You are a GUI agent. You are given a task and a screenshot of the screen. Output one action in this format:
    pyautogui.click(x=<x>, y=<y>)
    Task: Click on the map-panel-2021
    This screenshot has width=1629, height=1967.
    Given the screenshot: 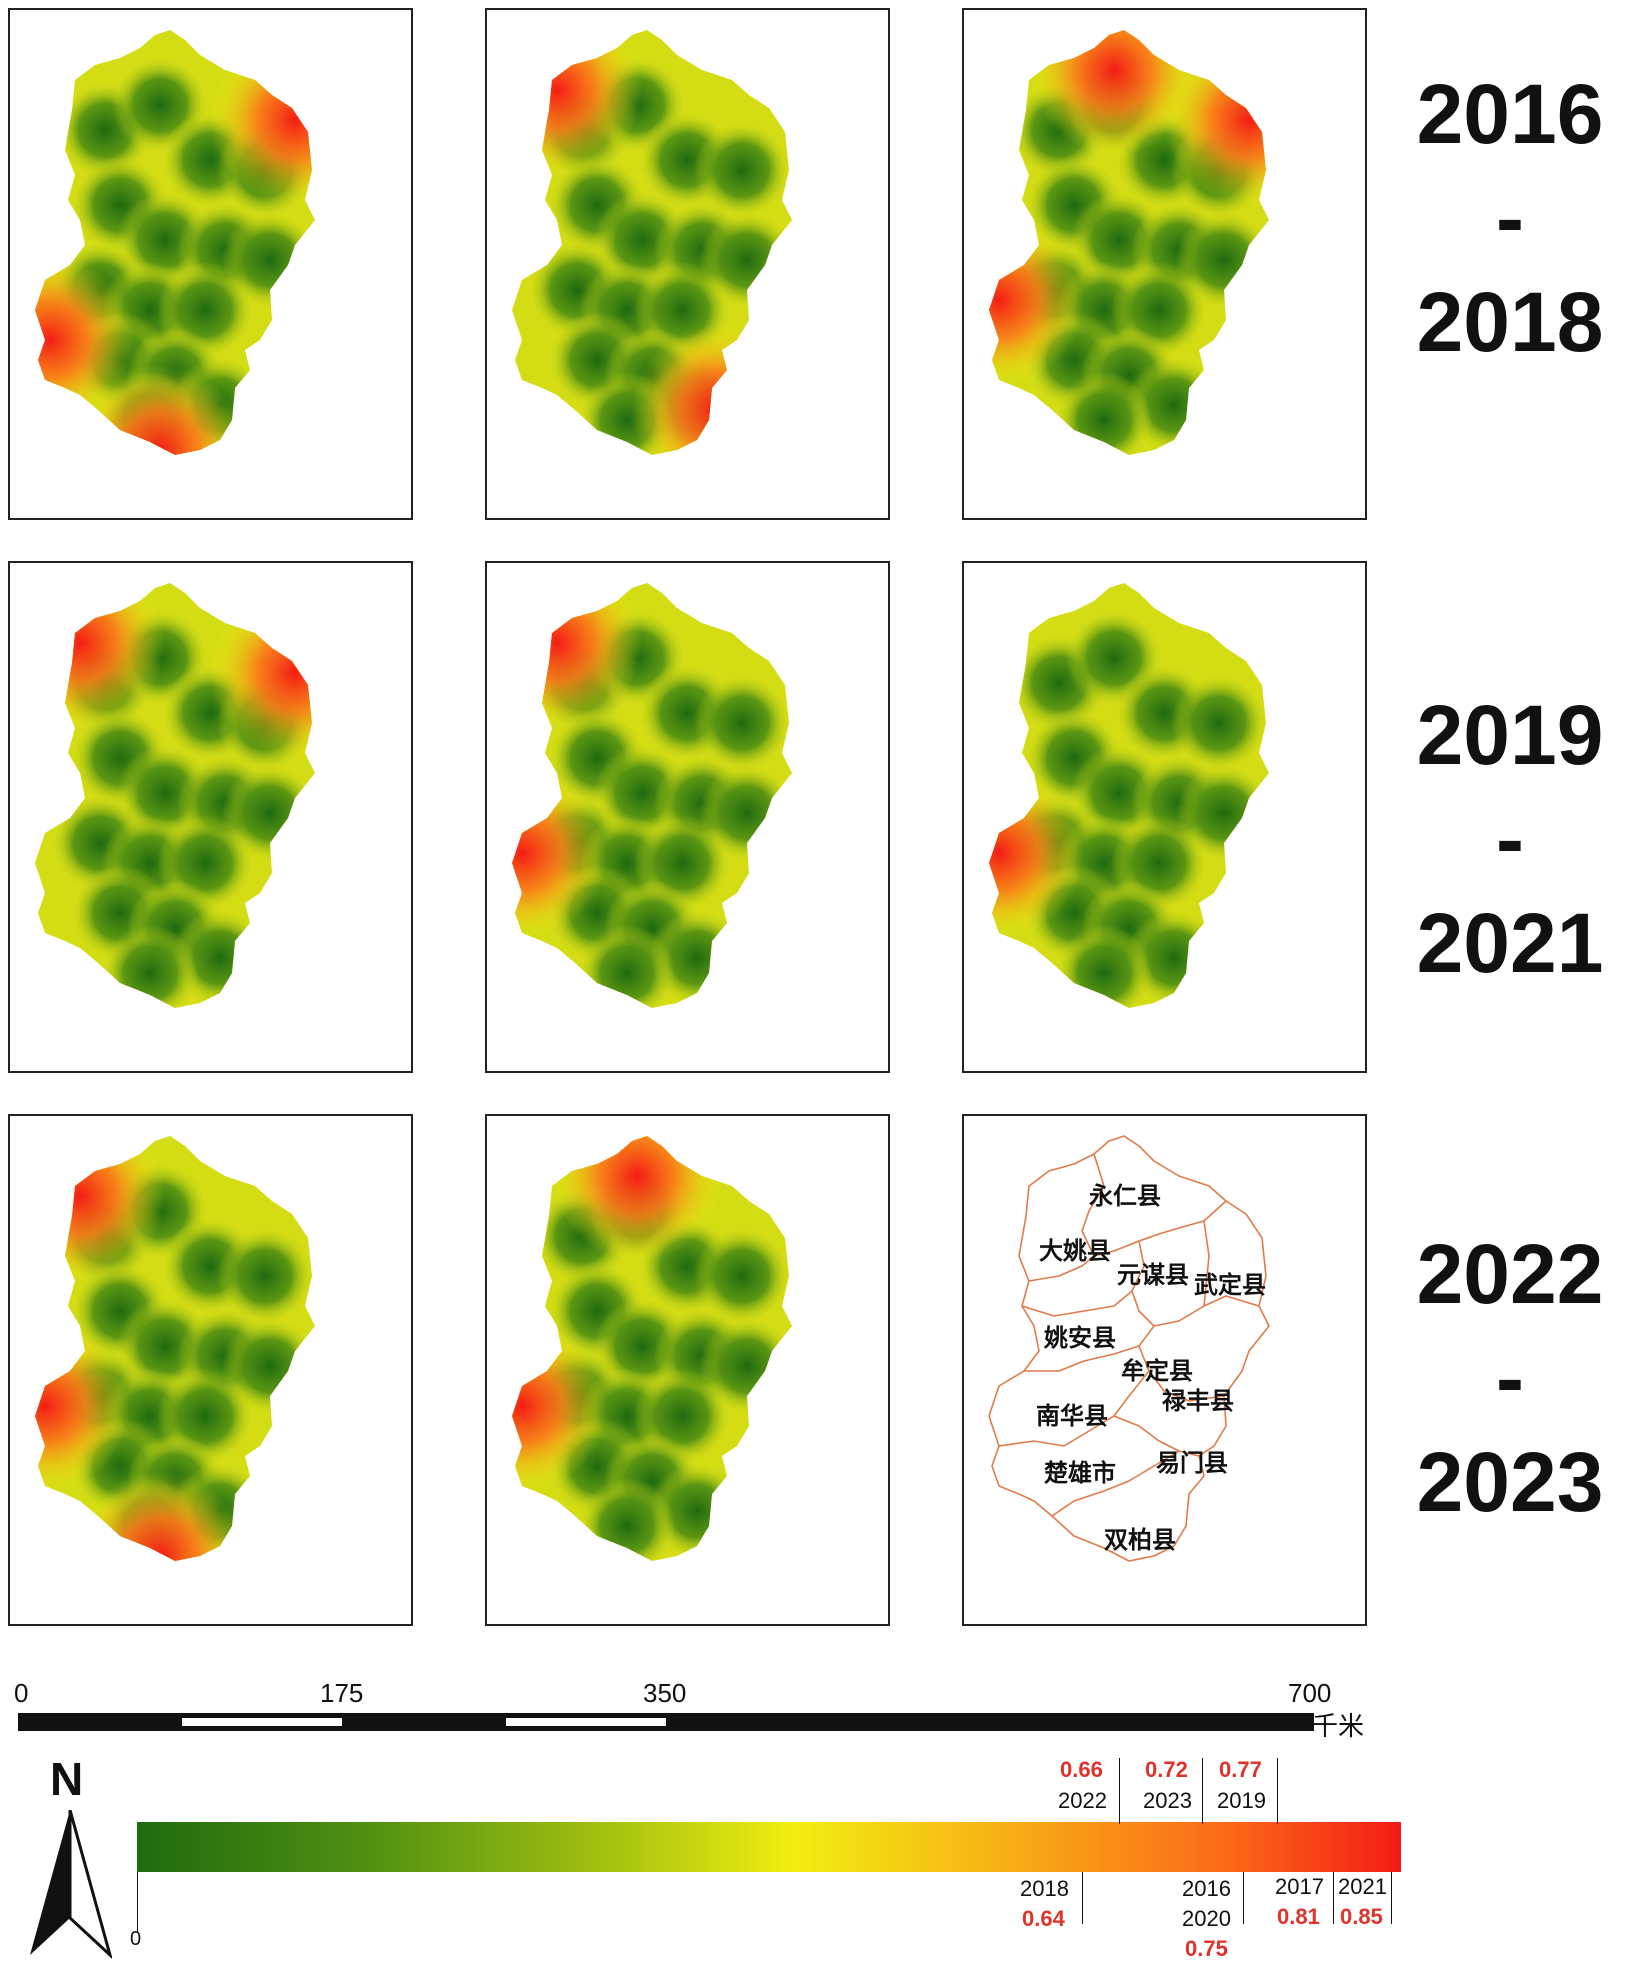 What is the action you would take?
    pyautogui.click(x=1164, y=817)
    